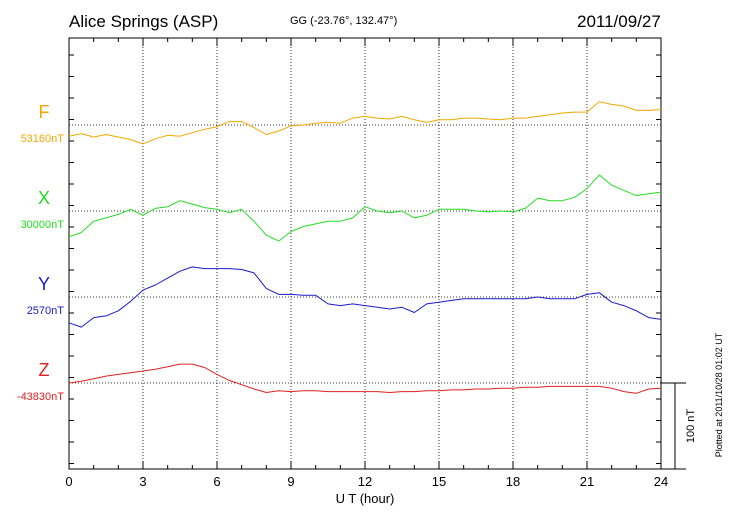  Describe the element at coordinates (44, 112) in the screenshot. I see `component-label-f: F` at that location.